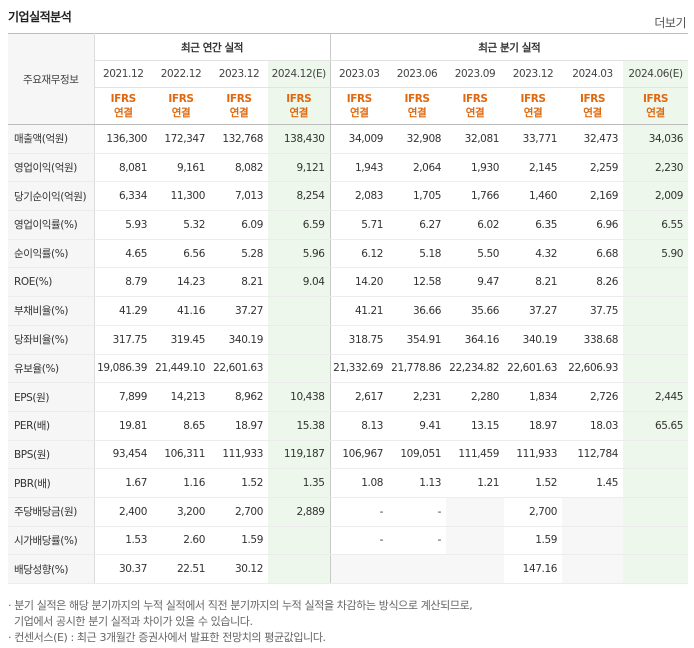 Image resolution: width=694 pixels, height=648 pixels. I want to click on row-label: 매출액(억원), so click(51, 139).